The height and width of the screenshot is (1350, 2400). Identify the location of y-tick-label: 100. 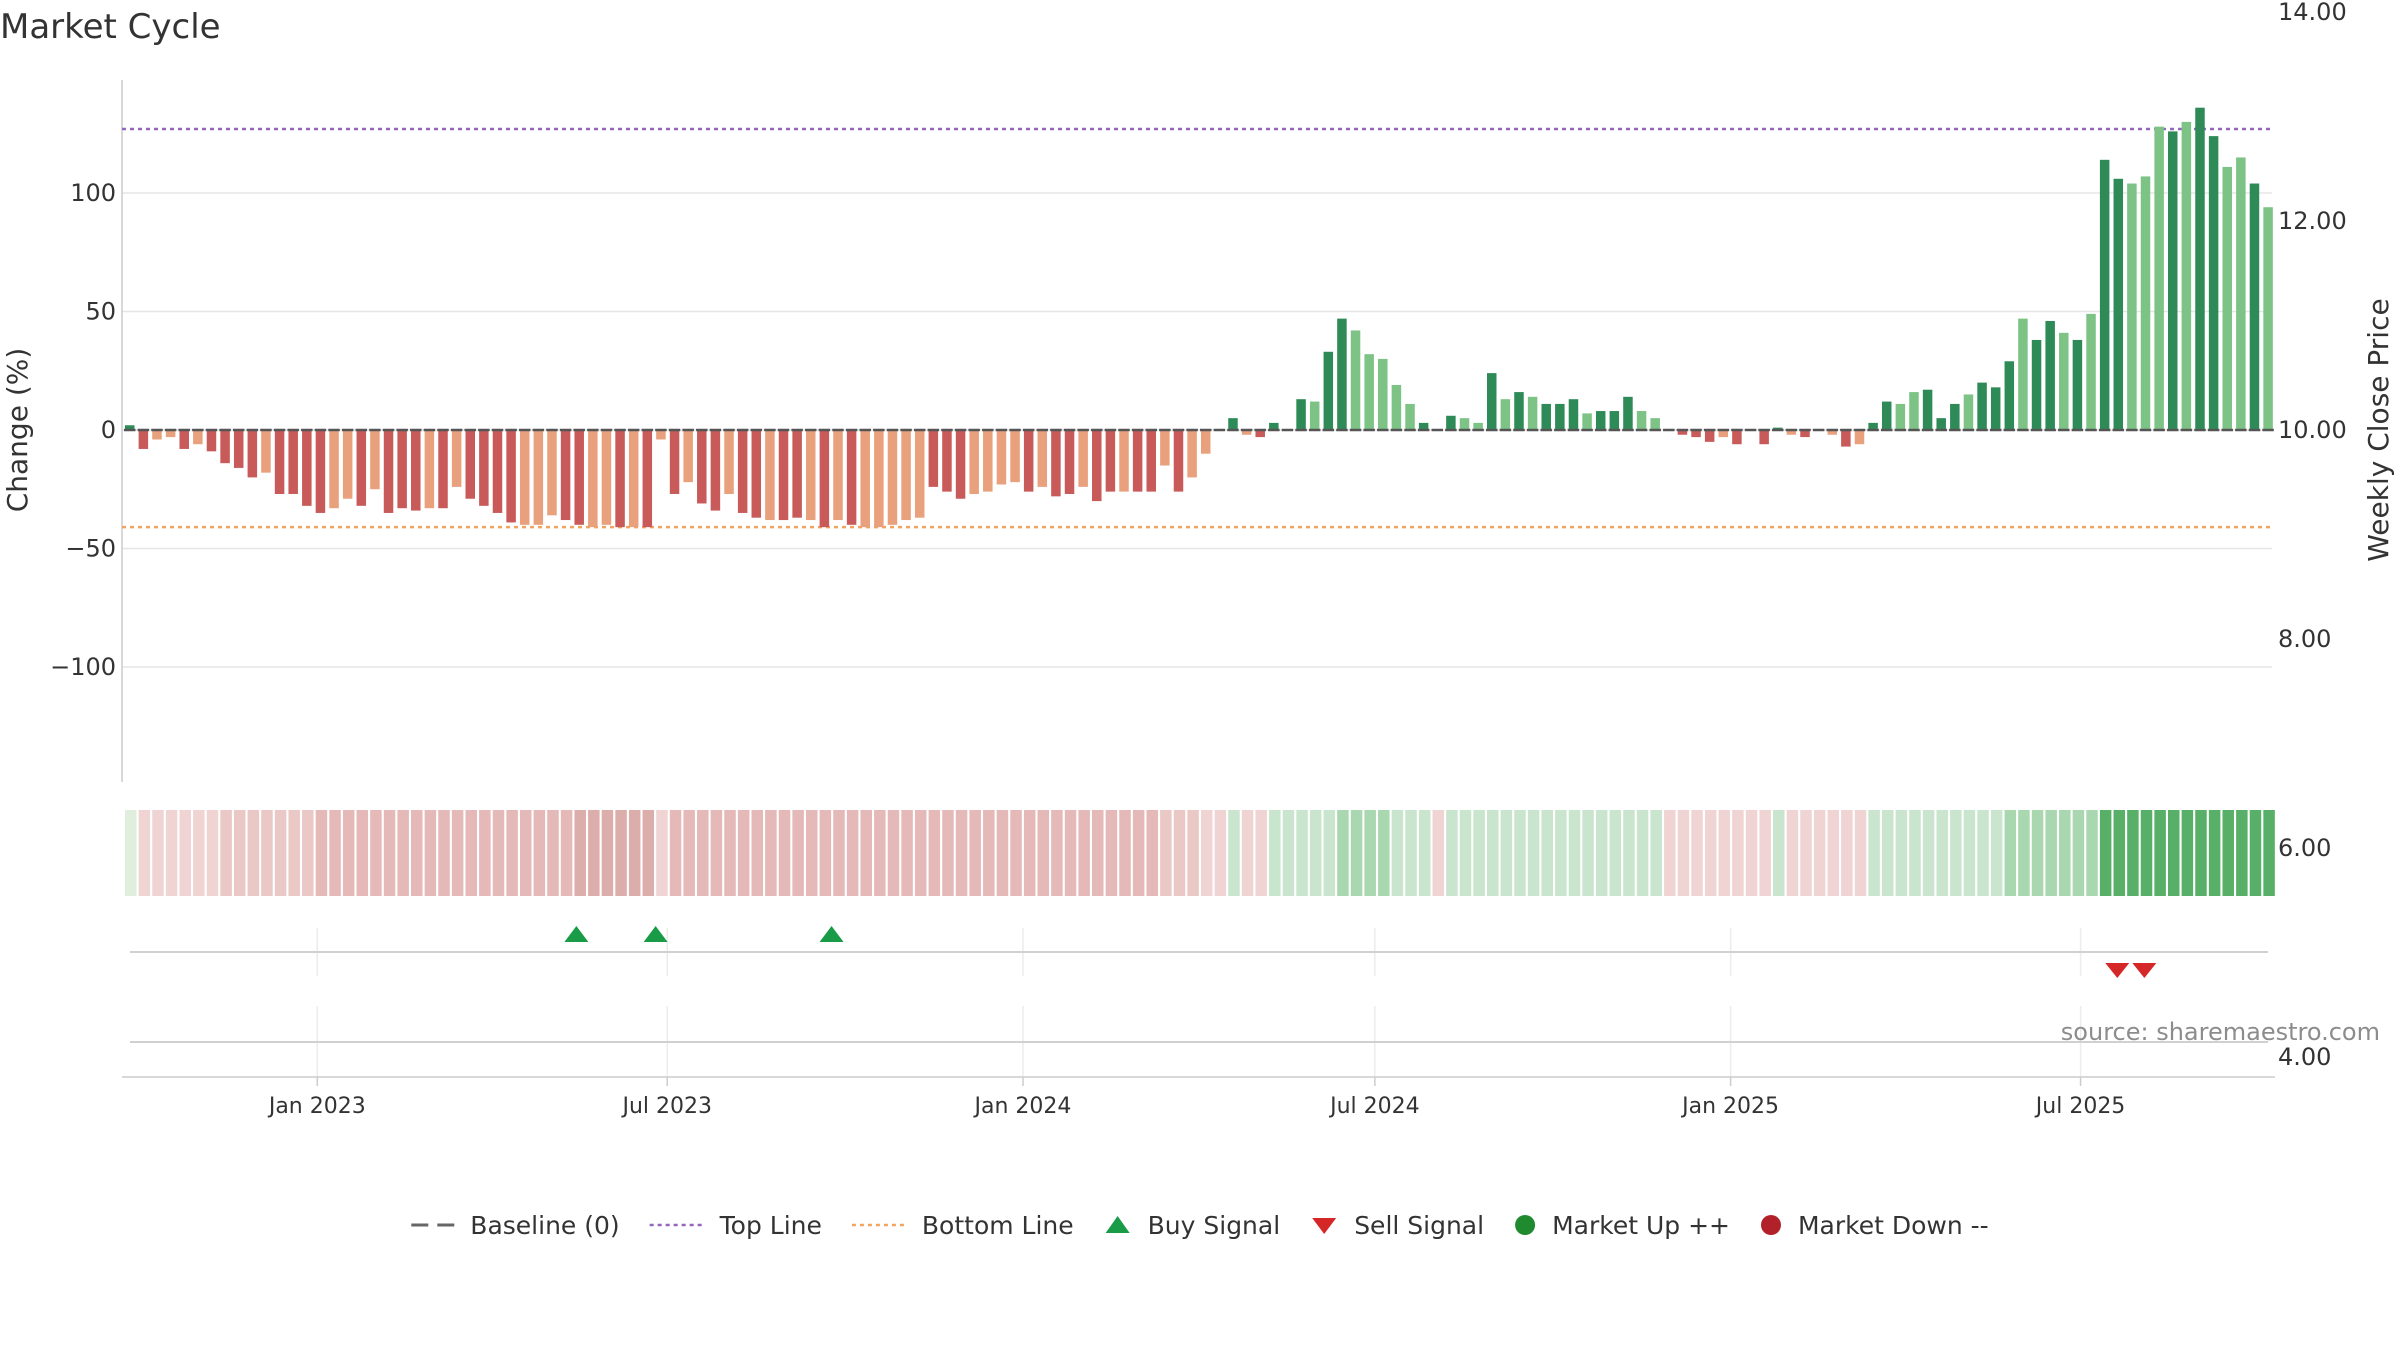
(93, 193).